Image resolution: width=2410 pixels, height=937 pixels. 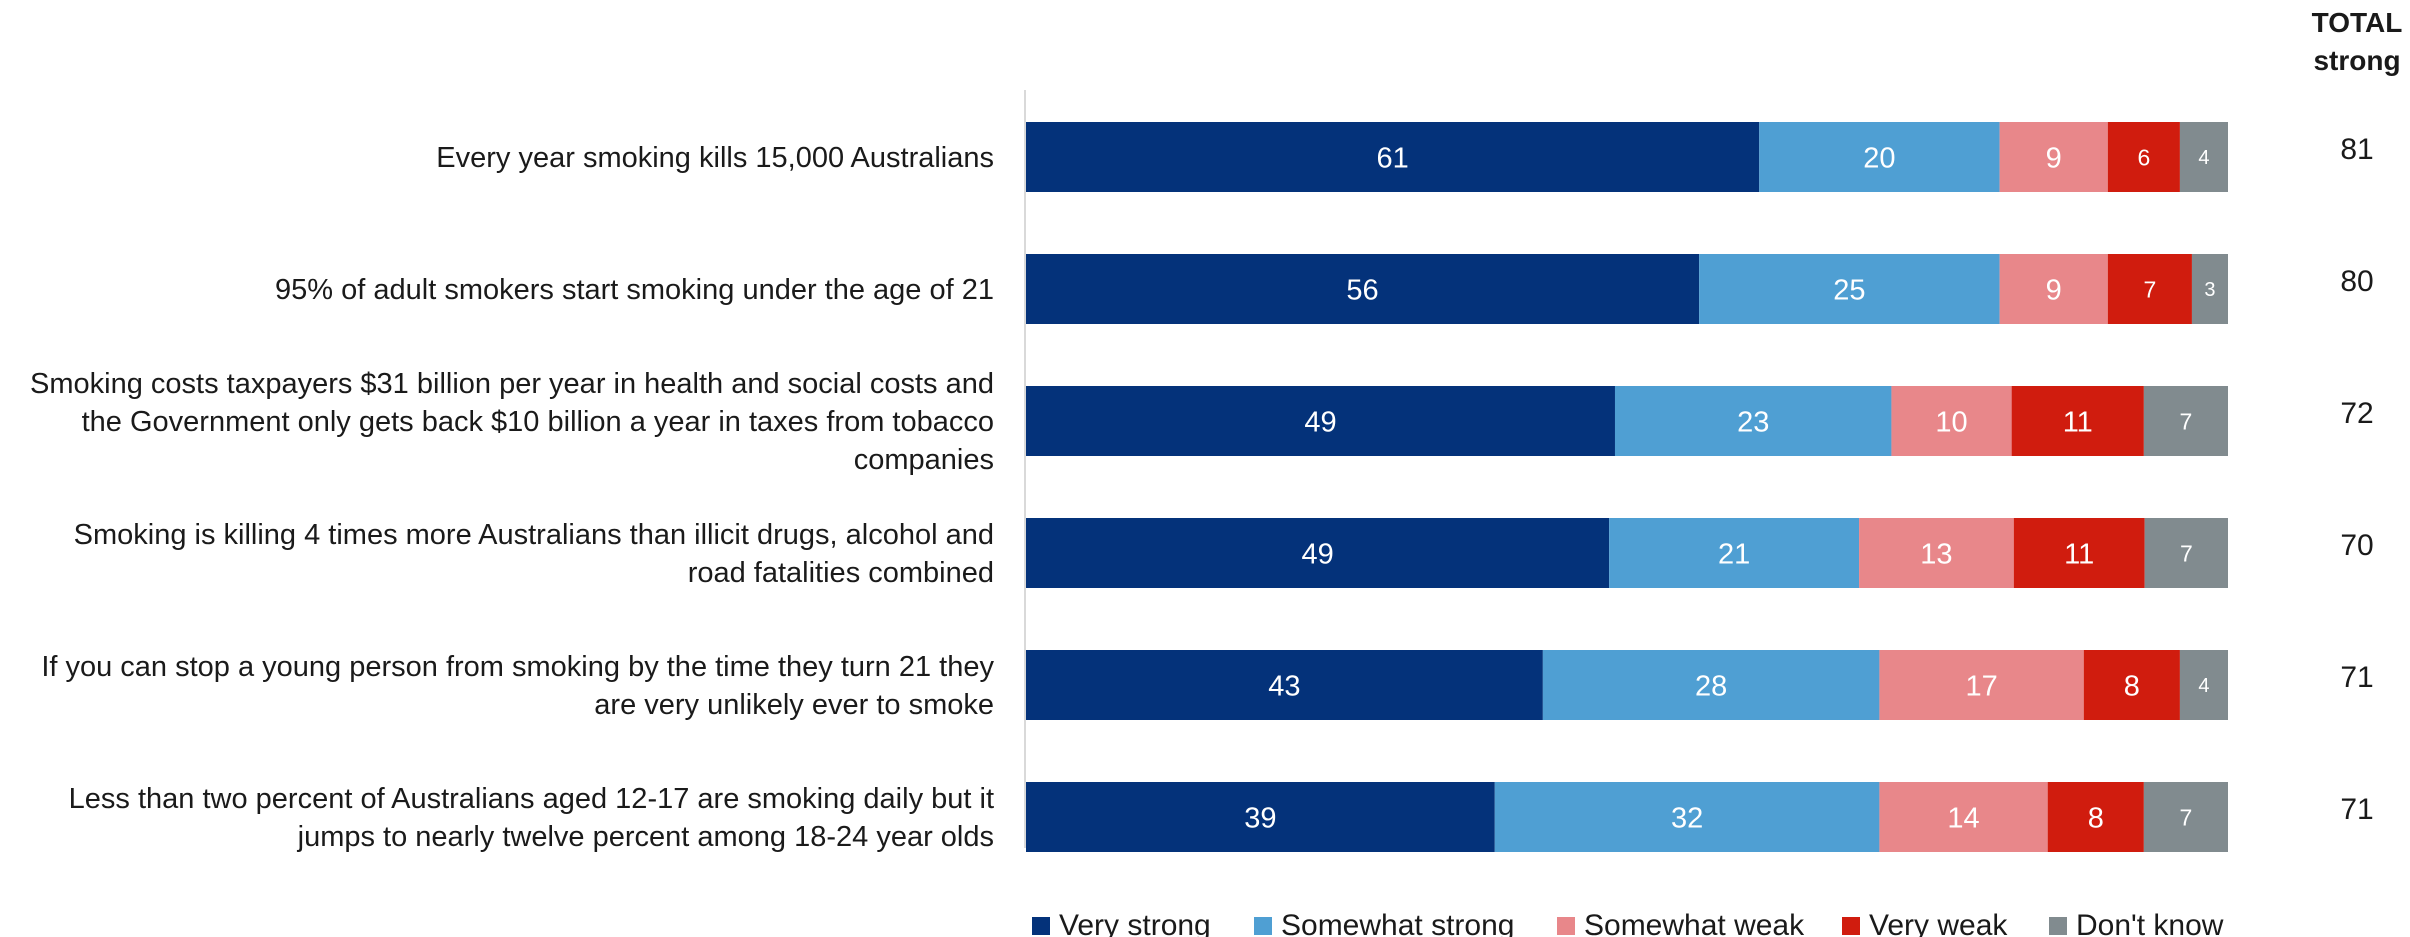 I want to click on legend-label: Somewhat strong, so click(x=1397, y=923).